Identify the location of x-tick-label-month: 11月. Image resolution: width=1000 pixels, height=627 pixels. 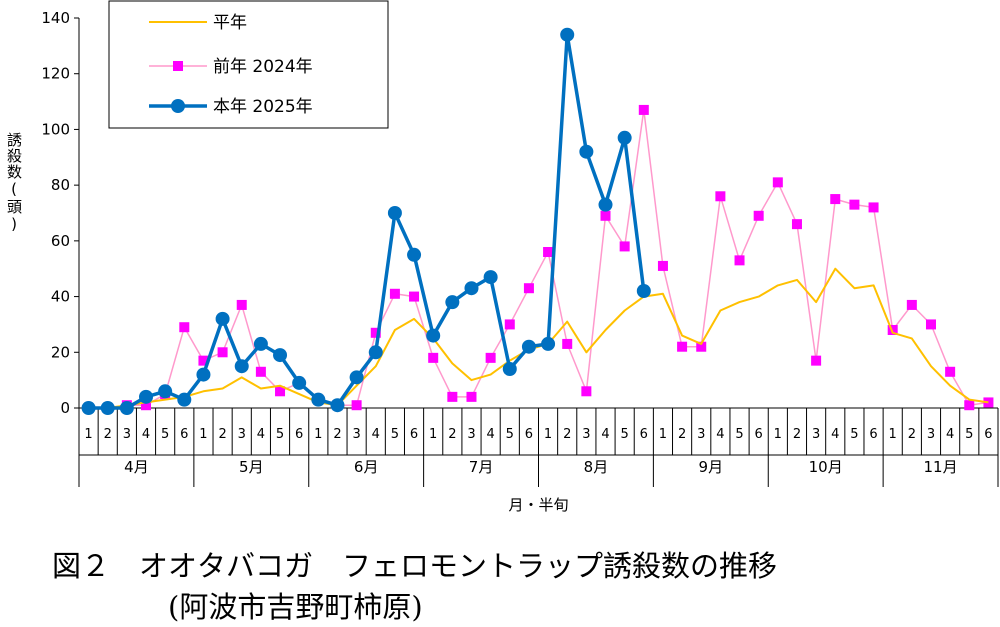
(941, 467).